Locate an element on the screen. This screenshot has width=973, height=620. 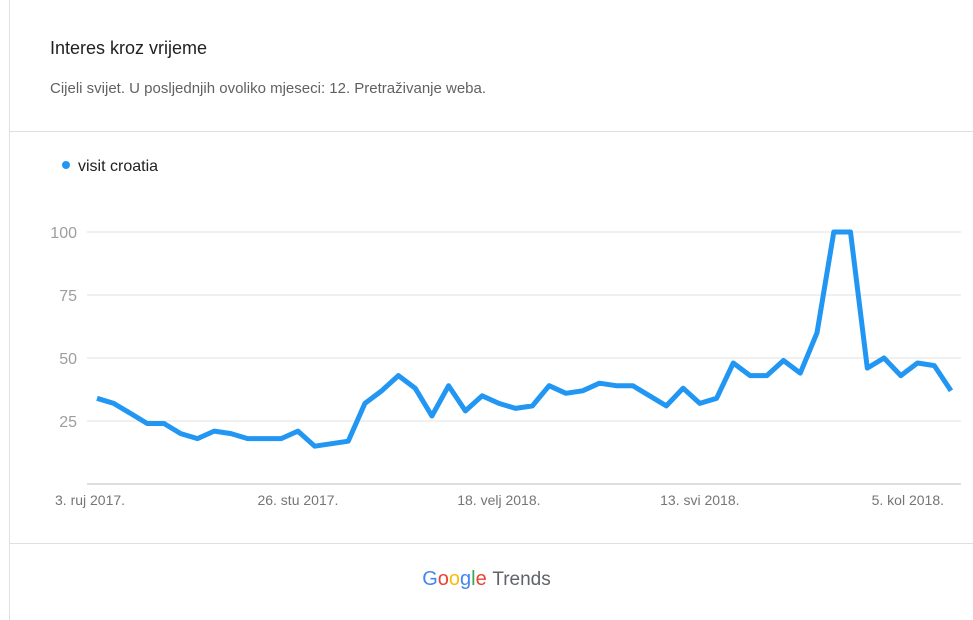
logo-letter-5: l is located at coordinates (473, 579).